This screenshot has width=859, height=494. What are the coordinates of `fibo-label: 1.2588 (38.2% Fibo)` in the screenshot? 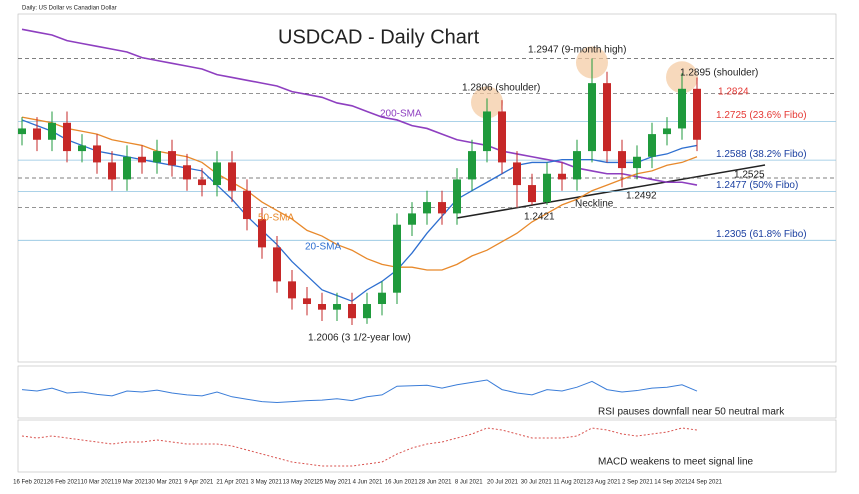 It's located at (761, 154).